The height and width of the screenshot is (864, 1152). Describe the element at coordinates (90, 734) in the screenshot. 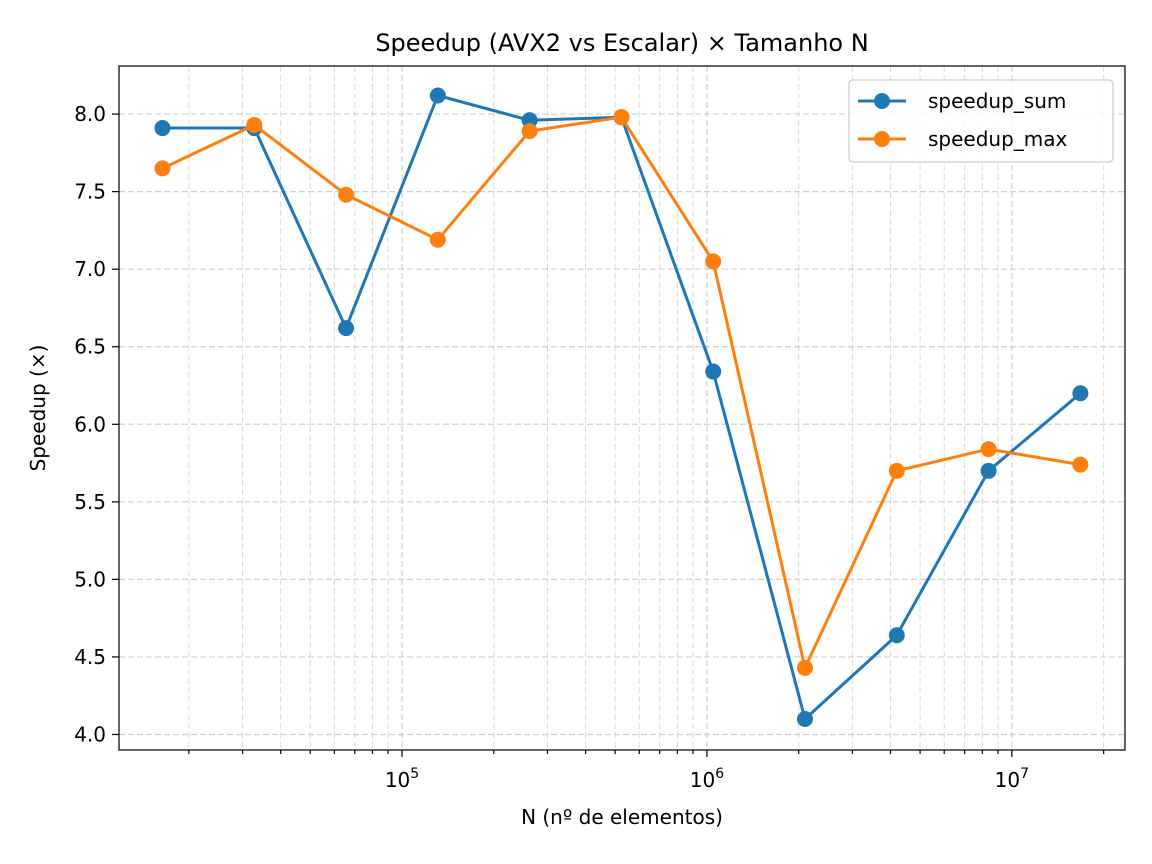

I see `y-tick-label: 4.0` at that location.